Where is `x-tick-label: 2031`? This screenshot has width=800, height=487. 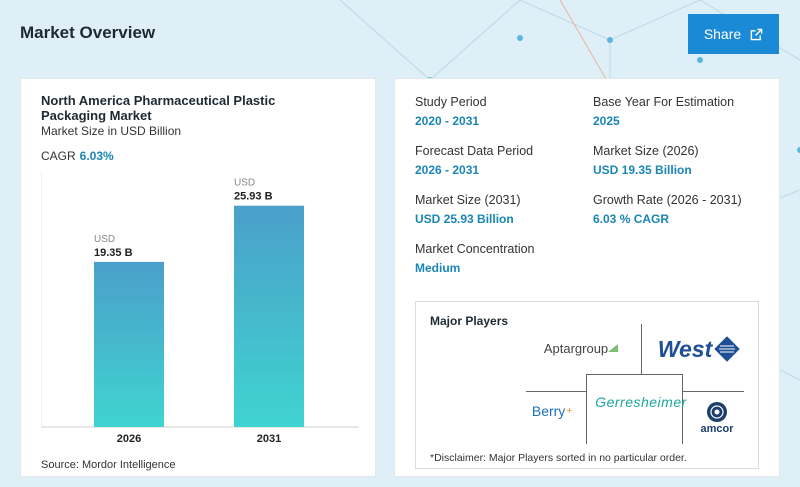 x-tick-label: 2031 is located at coordinates (269, 439).